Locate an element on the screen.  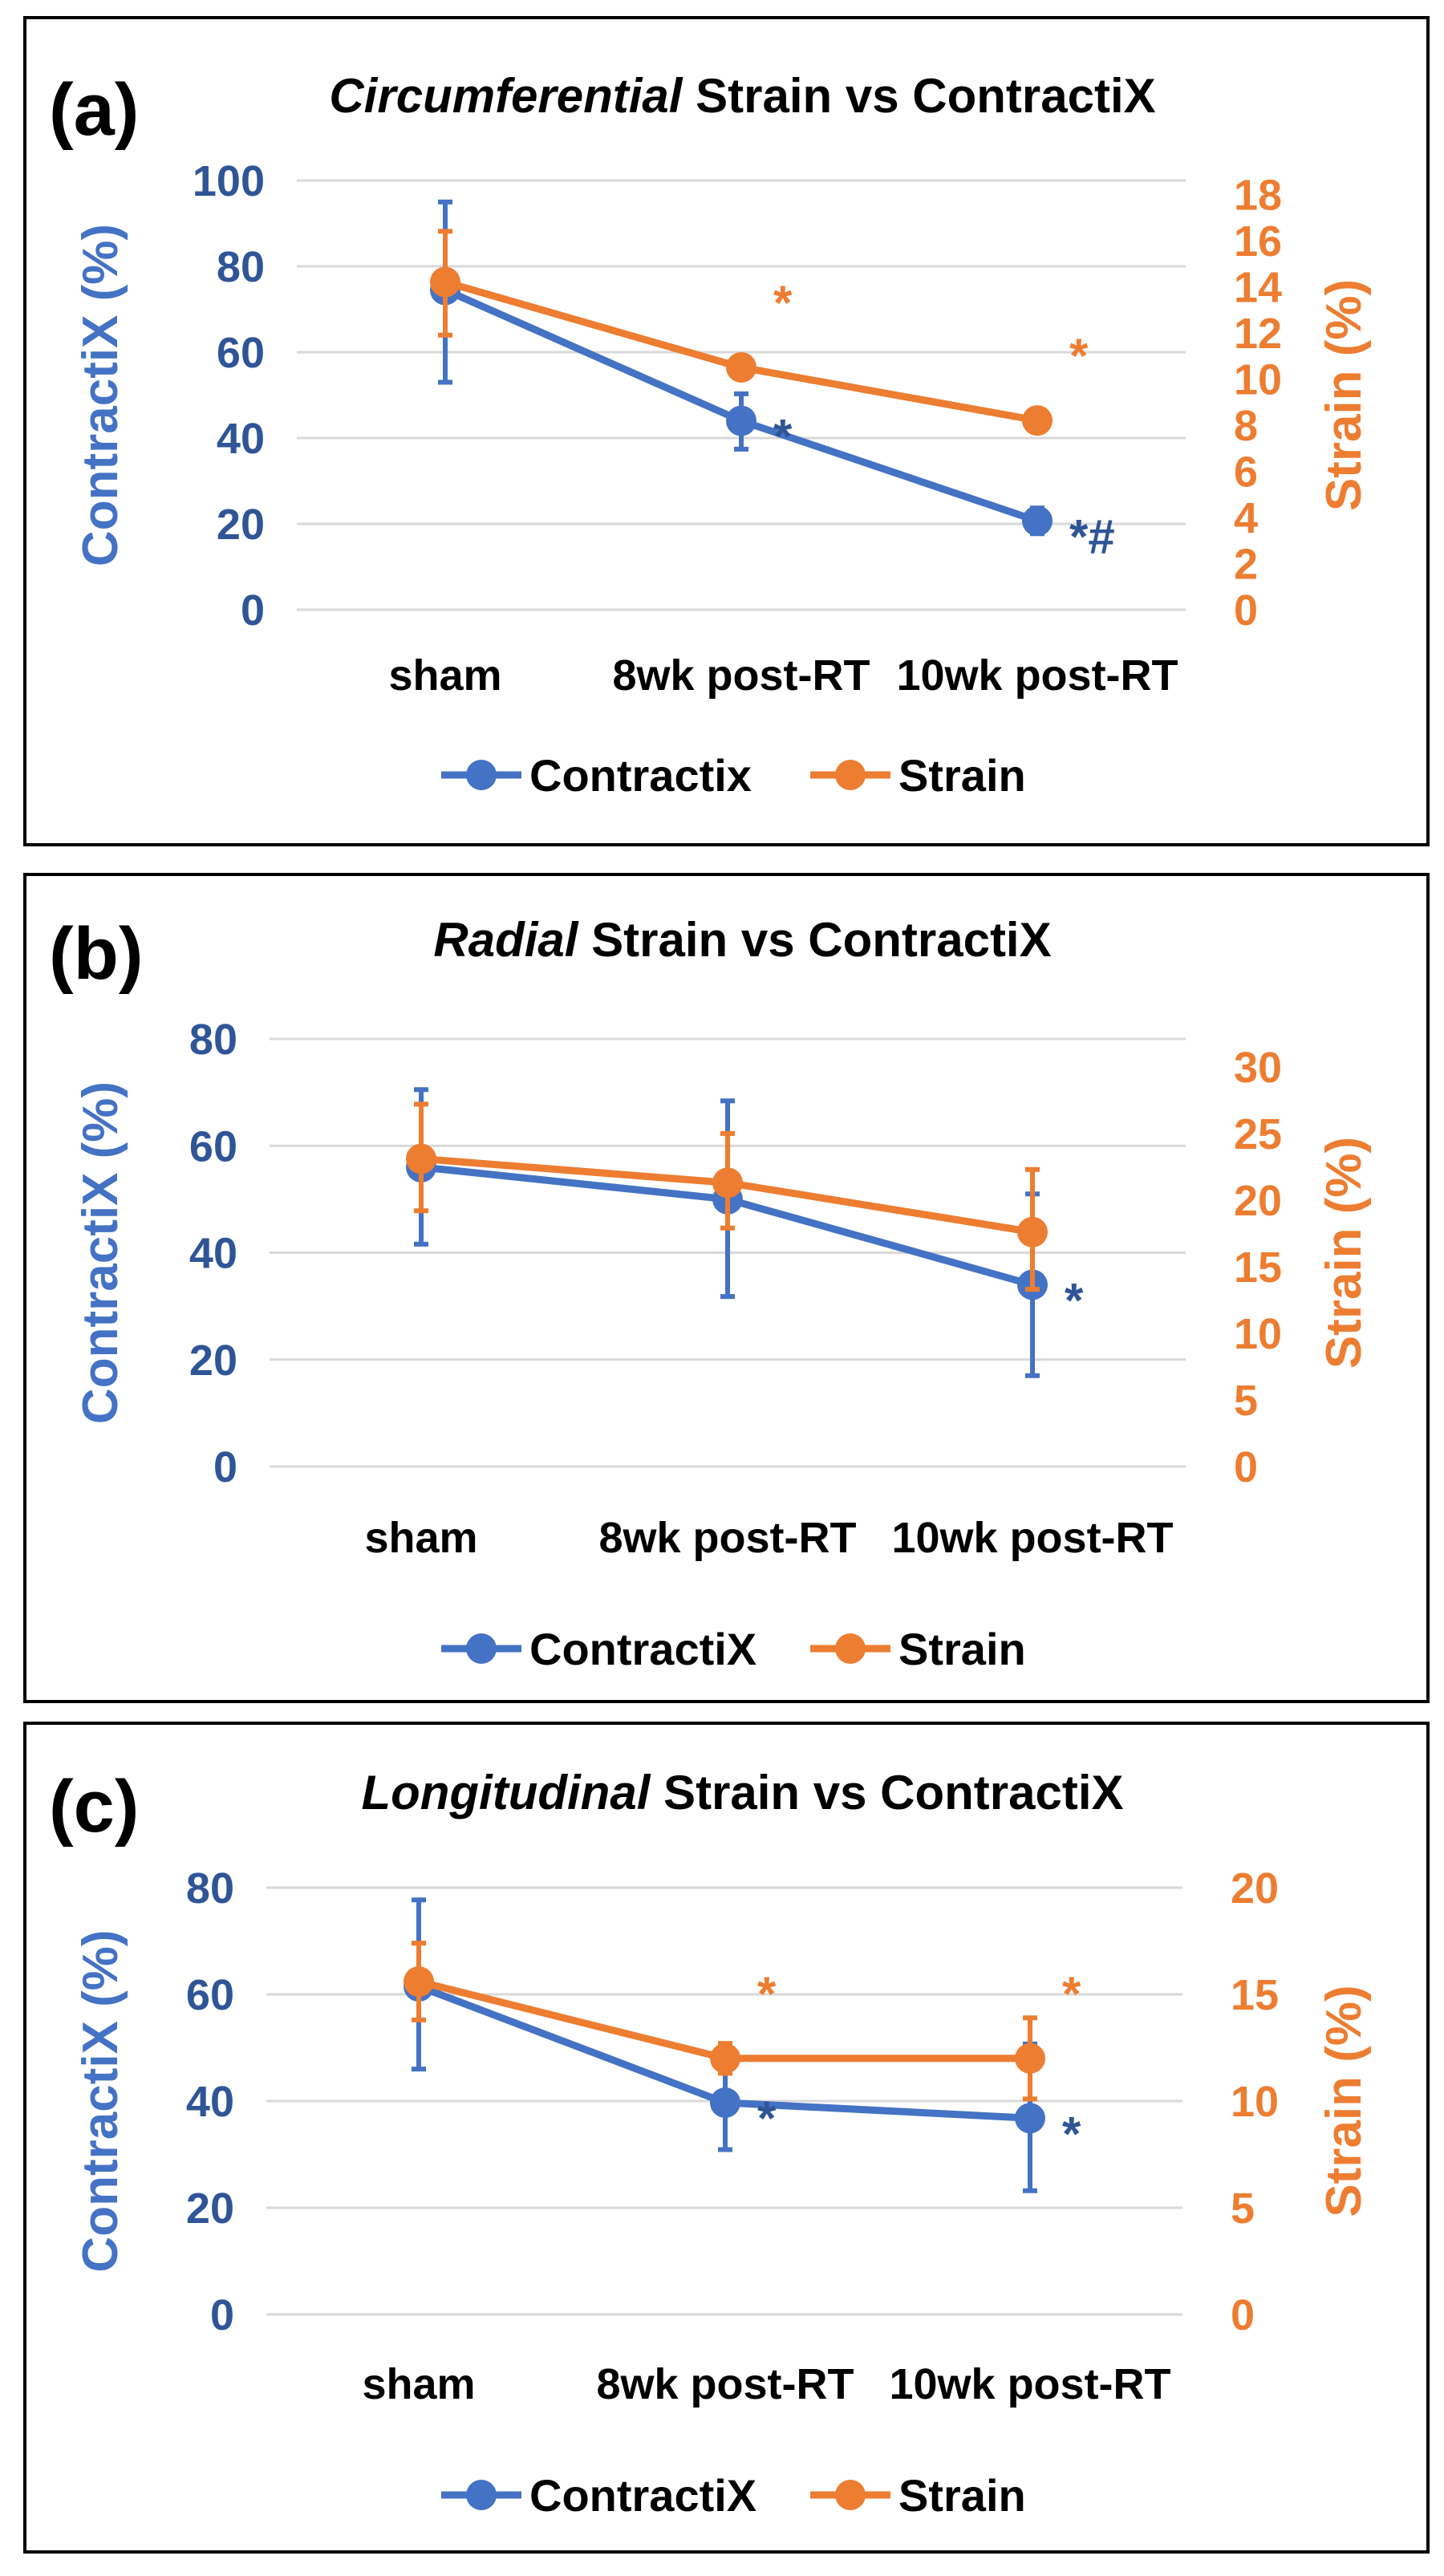
panel-label: (c) is located at coordinates (94, 1807).